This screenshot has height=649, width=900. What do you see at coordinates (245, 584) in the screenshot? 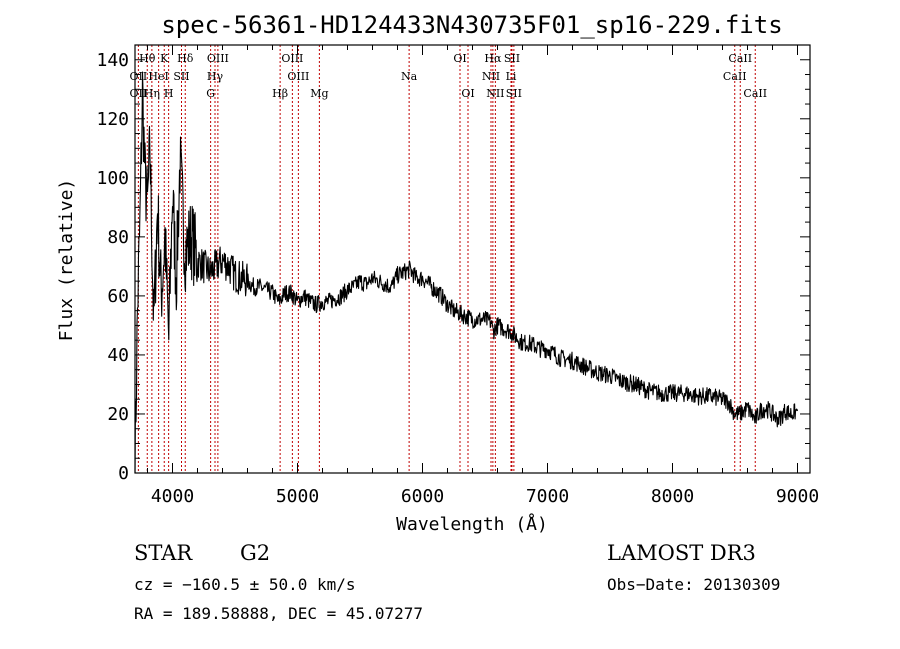
I see `redshift-velocity: cz = −160.5 ± 50.0 km/s` at bounding box center [245, 584].